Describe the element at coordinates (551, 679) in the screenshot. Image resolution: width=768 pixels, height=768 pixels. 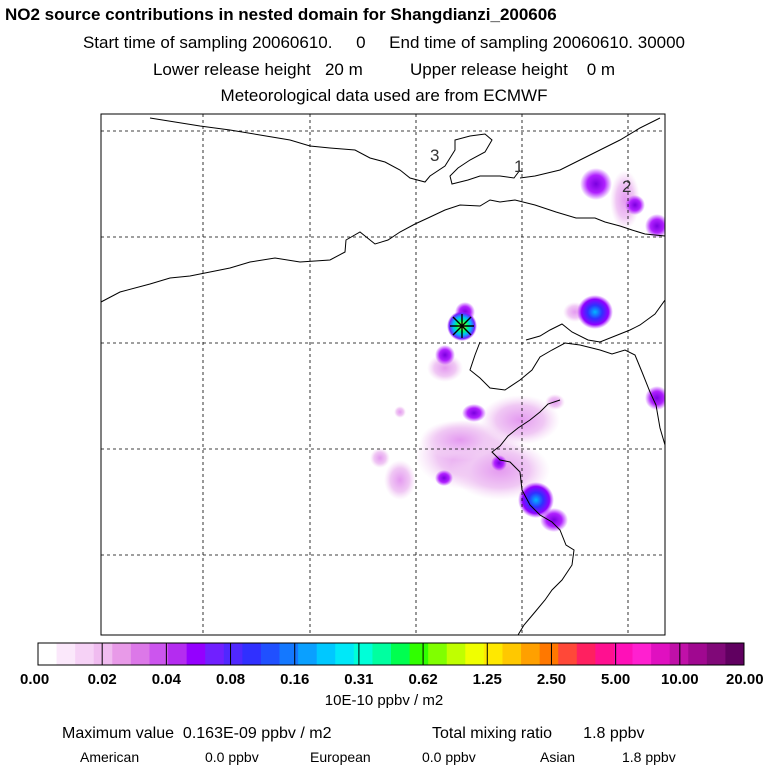
I see `colorbar-tick-label: 2.50` at that location.